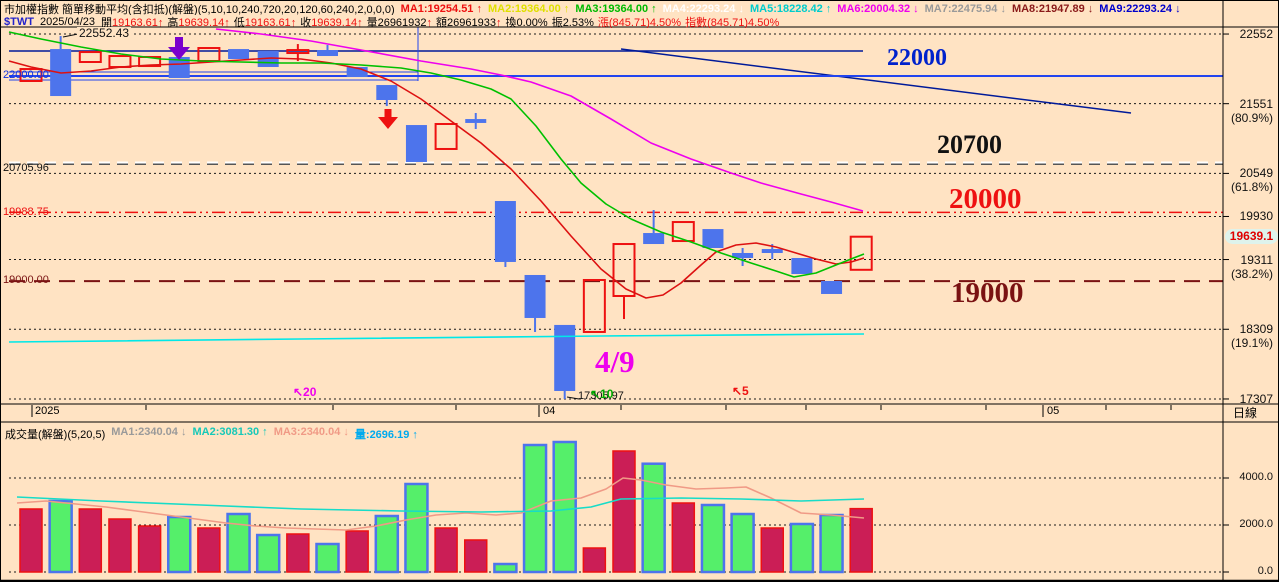  Describe the element at coordinates (1140, 8) in the screenshot. I see `ma-legend-item: MA9:22293.24 ↓` at that location.